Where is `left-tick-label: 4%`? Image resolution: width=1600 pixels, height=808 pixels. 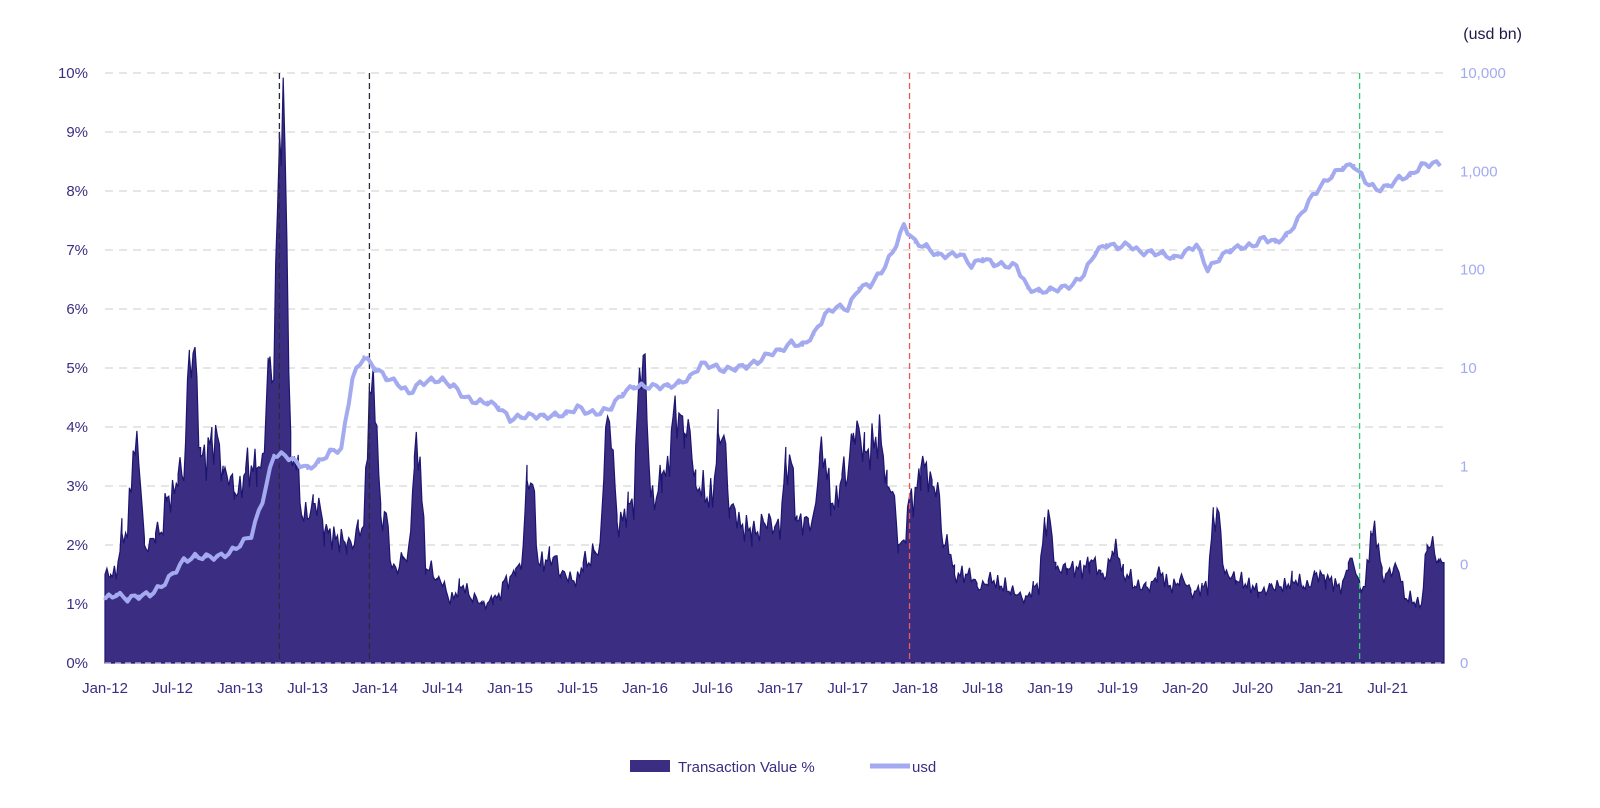 left-tick-label: 4% is located at coordinates (77, 427).